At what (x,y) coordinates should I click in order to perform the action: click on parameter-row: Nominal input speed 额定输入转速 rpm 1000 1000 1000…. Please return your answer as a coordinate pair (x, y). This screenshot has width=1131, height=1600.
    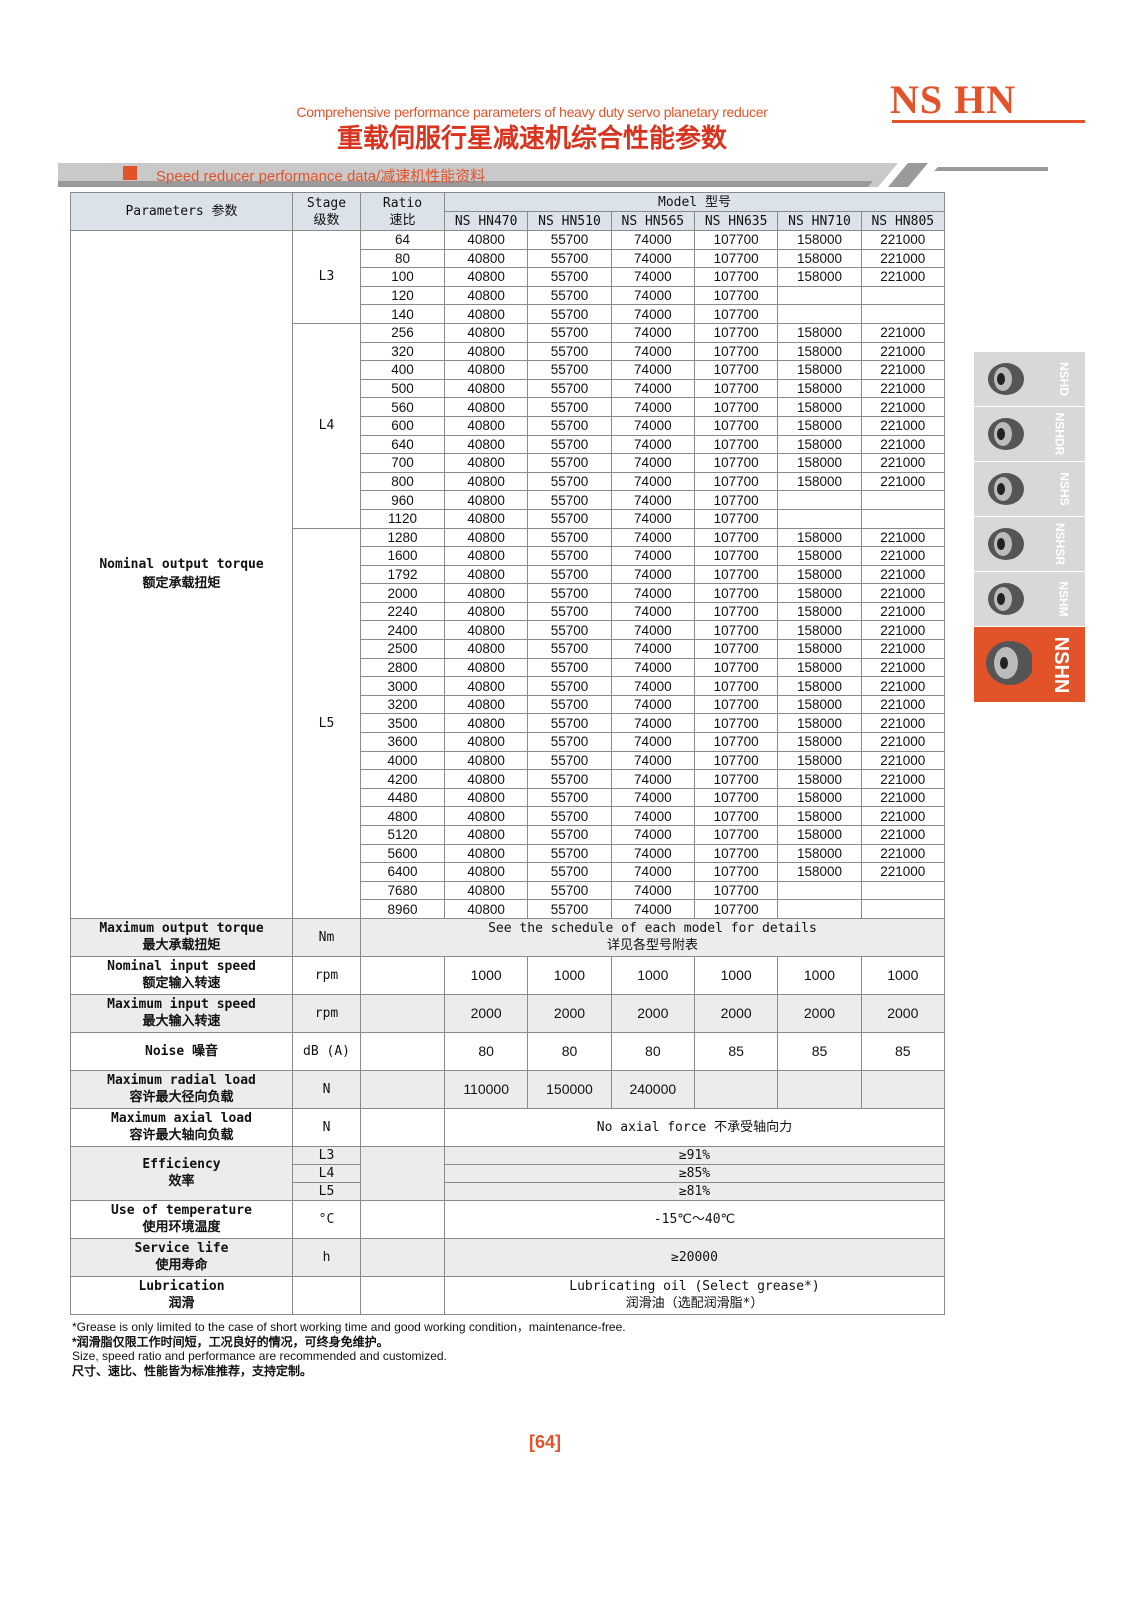
    Looking at the image, I should click on (507, 975).